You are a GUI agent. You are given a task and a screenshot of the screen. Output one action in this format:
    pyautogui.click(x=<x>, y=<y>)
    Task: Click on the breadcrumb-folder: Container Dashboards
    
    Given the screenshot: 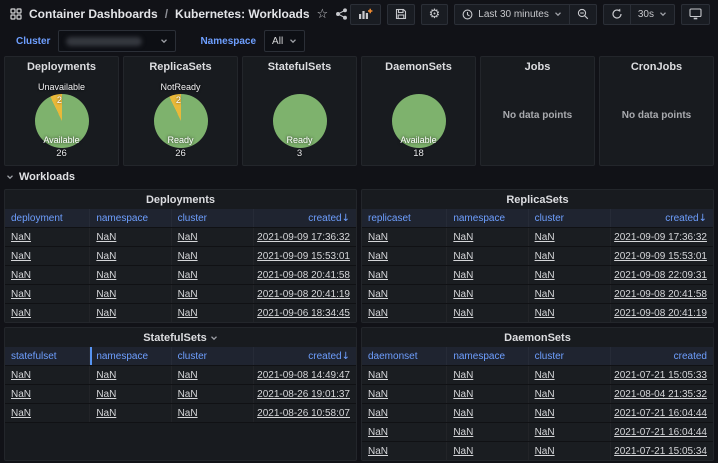 What is the action you would take?
    pyautogui.click(x=93, y=14)
    